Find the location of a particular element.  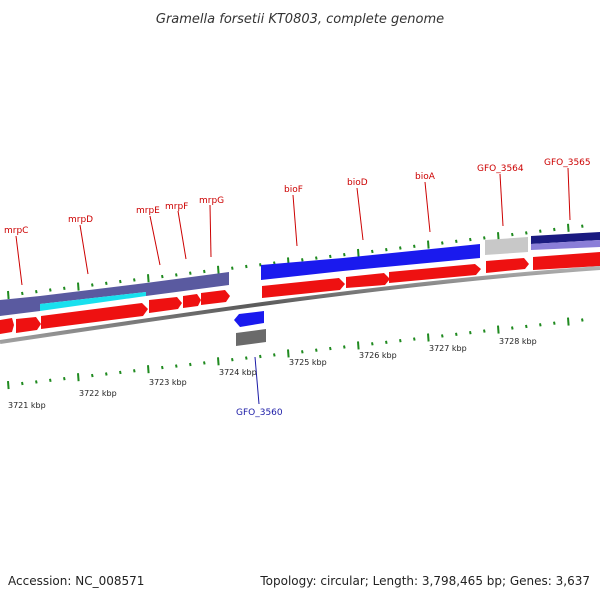

cog-block-lavender is located at coordinates (565, 245).